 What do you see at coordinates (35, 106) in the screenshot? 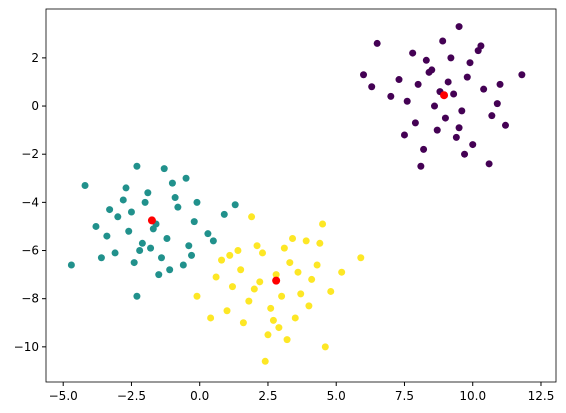
I see `y-tick-label: 0` at bounding box center [35, 106].